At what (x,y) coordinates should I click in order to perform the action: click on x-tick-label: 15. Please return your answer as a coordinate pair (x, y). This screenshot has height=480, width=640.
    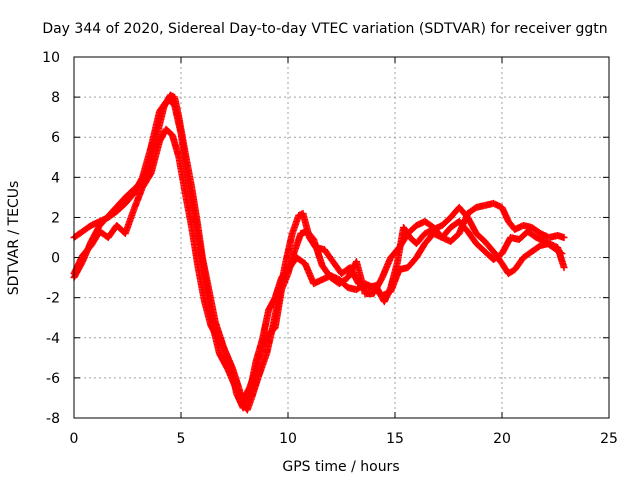
    Looking at the image, I should click on (395, 439).